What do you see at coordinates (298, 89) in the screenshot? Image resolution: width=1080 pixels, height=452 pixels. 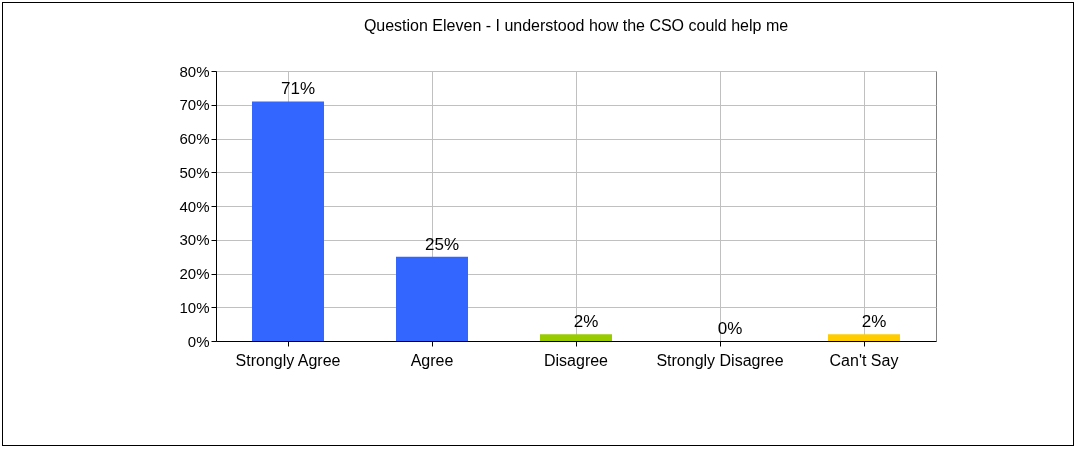 I see `data-label: 71%` at bounding box center [298, 89].